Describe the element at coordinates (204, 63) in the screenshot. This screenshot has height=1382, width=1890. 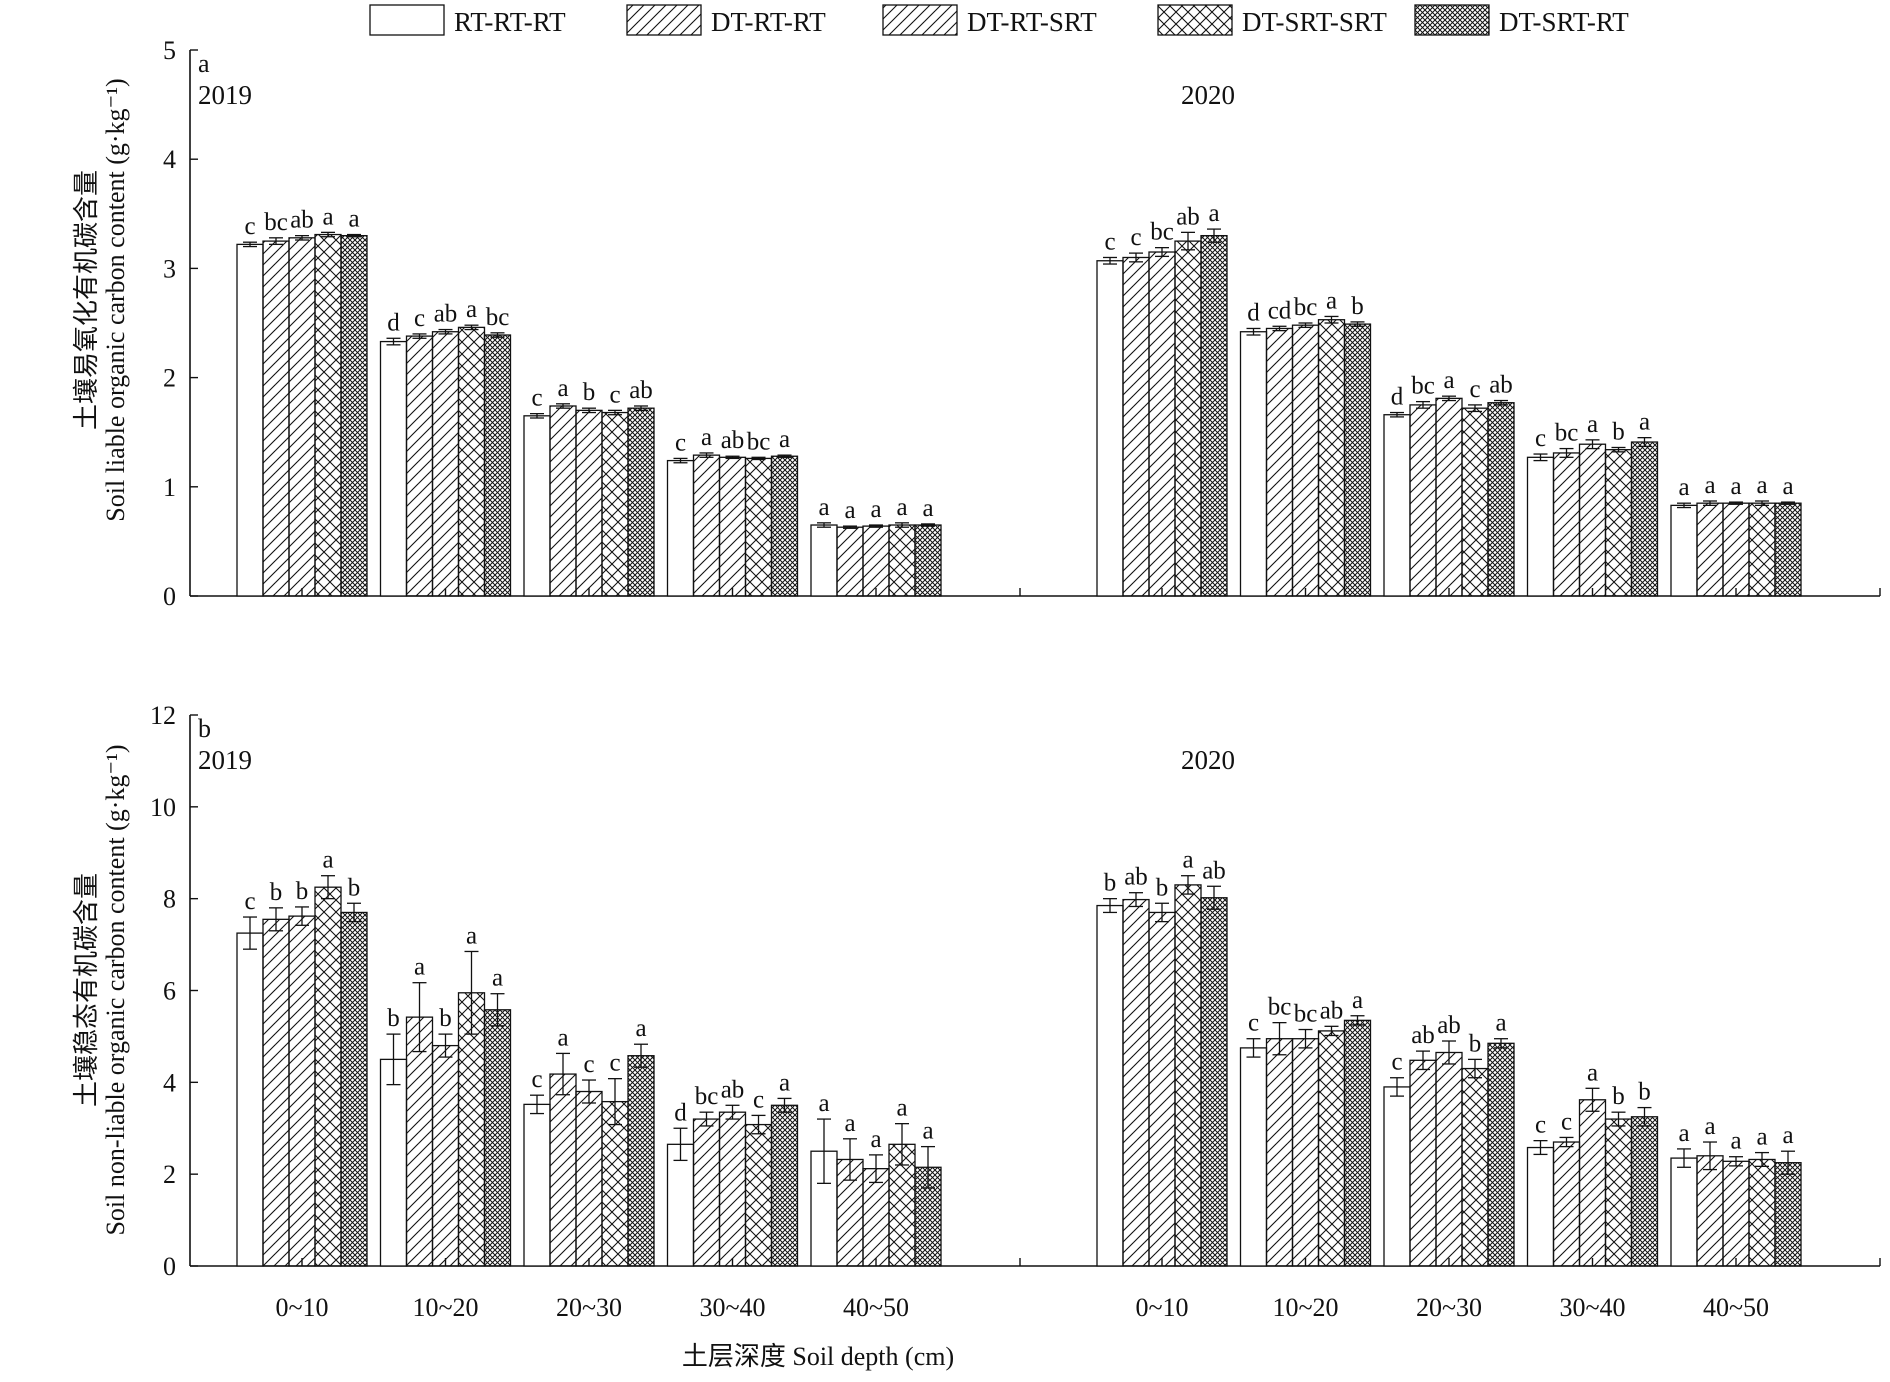
I see `panel-letter: a` at that location.